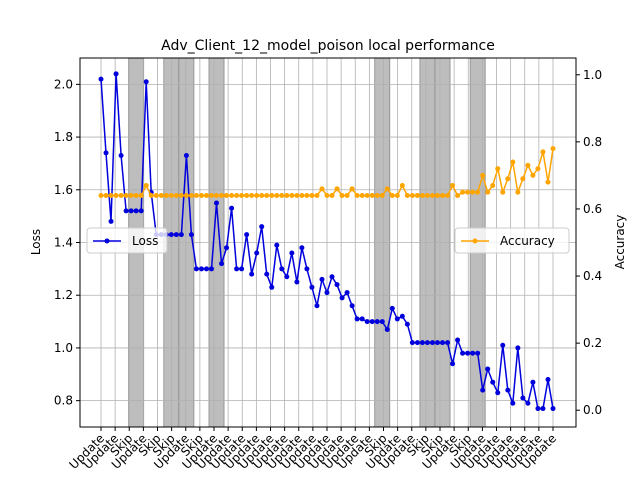 The height and width of the screenshot is (480, 640). Describe the element at coordinates (63, 348) in the screenshot. I see `y-left-tick-label-1: 1.0` at that location.